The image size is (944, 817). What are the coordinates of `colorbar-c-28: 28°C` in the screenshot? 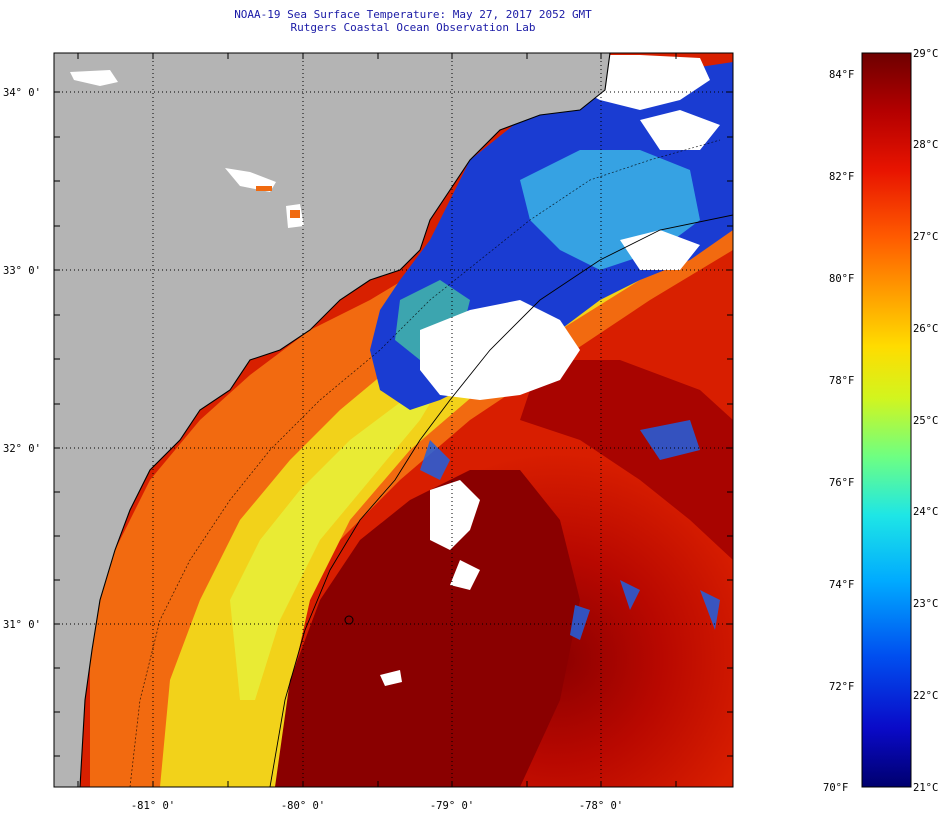 It's located at (925, 145).